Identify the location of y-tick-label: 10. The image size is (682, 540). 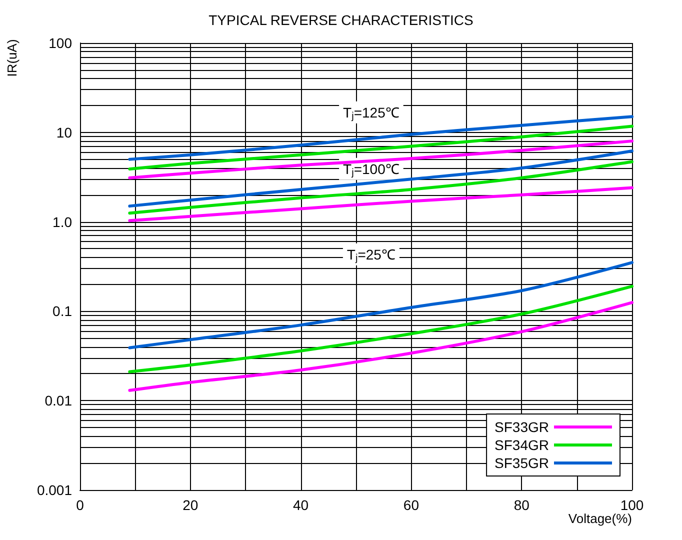
(64, 132).